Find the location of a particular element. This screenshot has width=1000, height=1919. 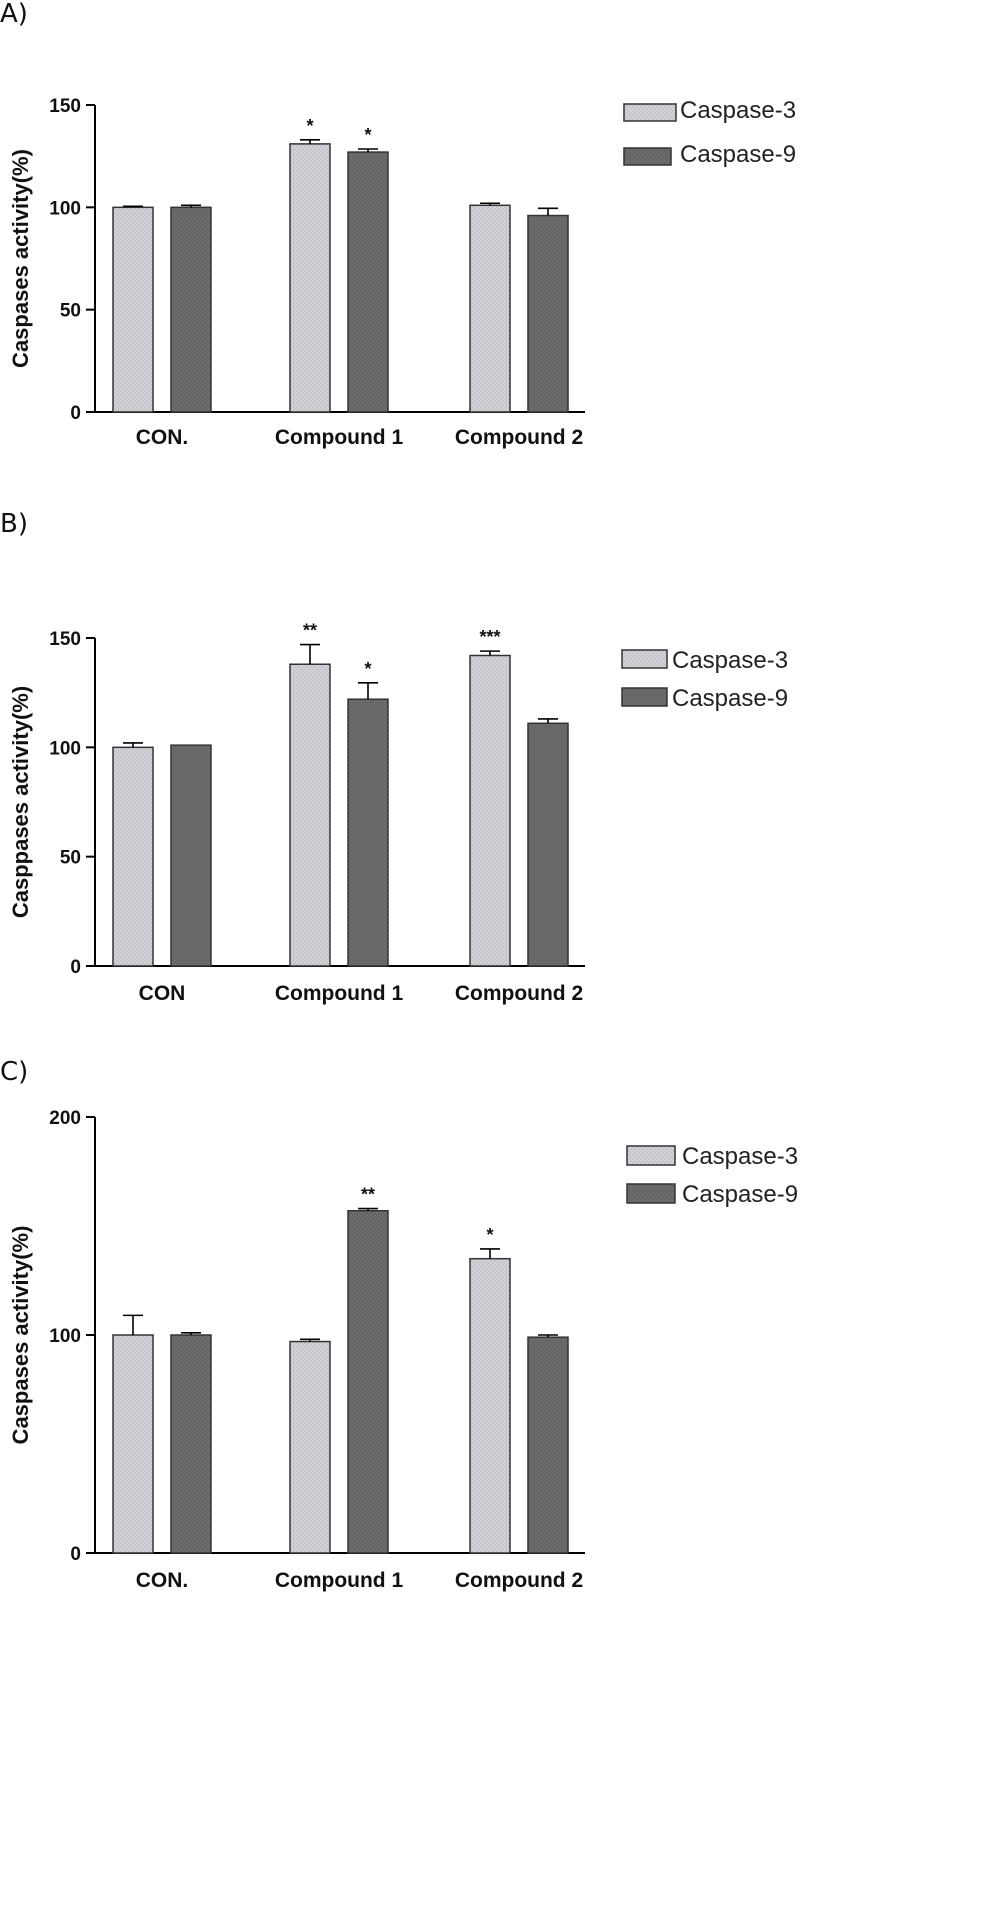

significance-label-c: ** is located at coordinates (368, 1195).